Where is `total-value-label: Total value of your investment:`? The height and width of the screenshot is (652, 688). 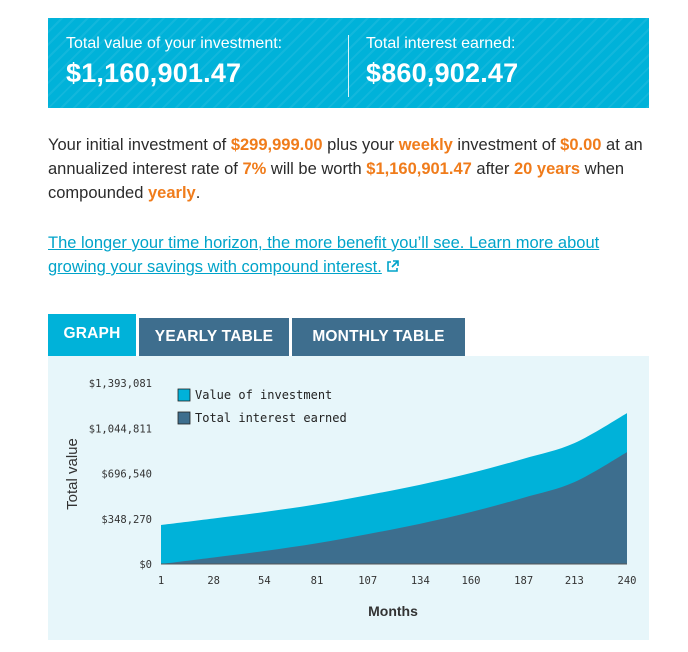 total-value-label: Total value of your investment: is located at coordinates (174, 43).